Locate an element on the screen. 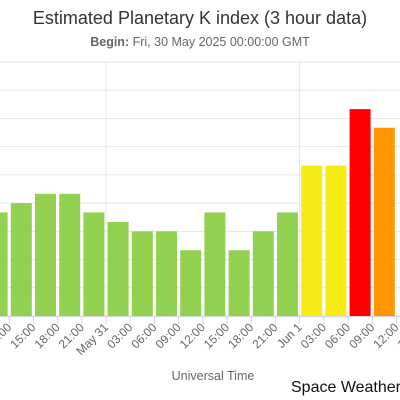  subtitle-begin-date: Fri, 30 May 2025 00:00:00 GMT is located at coordinates (221, 42).